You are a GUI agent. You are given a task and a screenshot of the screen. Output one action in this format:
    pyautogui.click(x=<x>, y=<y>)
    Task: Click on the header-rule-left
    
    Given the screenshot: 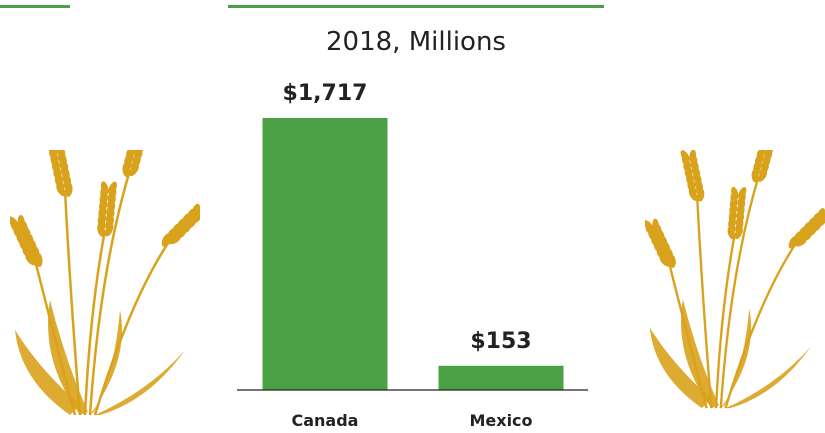 What is the action you would take?
    pyautogui.click(x=35, y=6)
    